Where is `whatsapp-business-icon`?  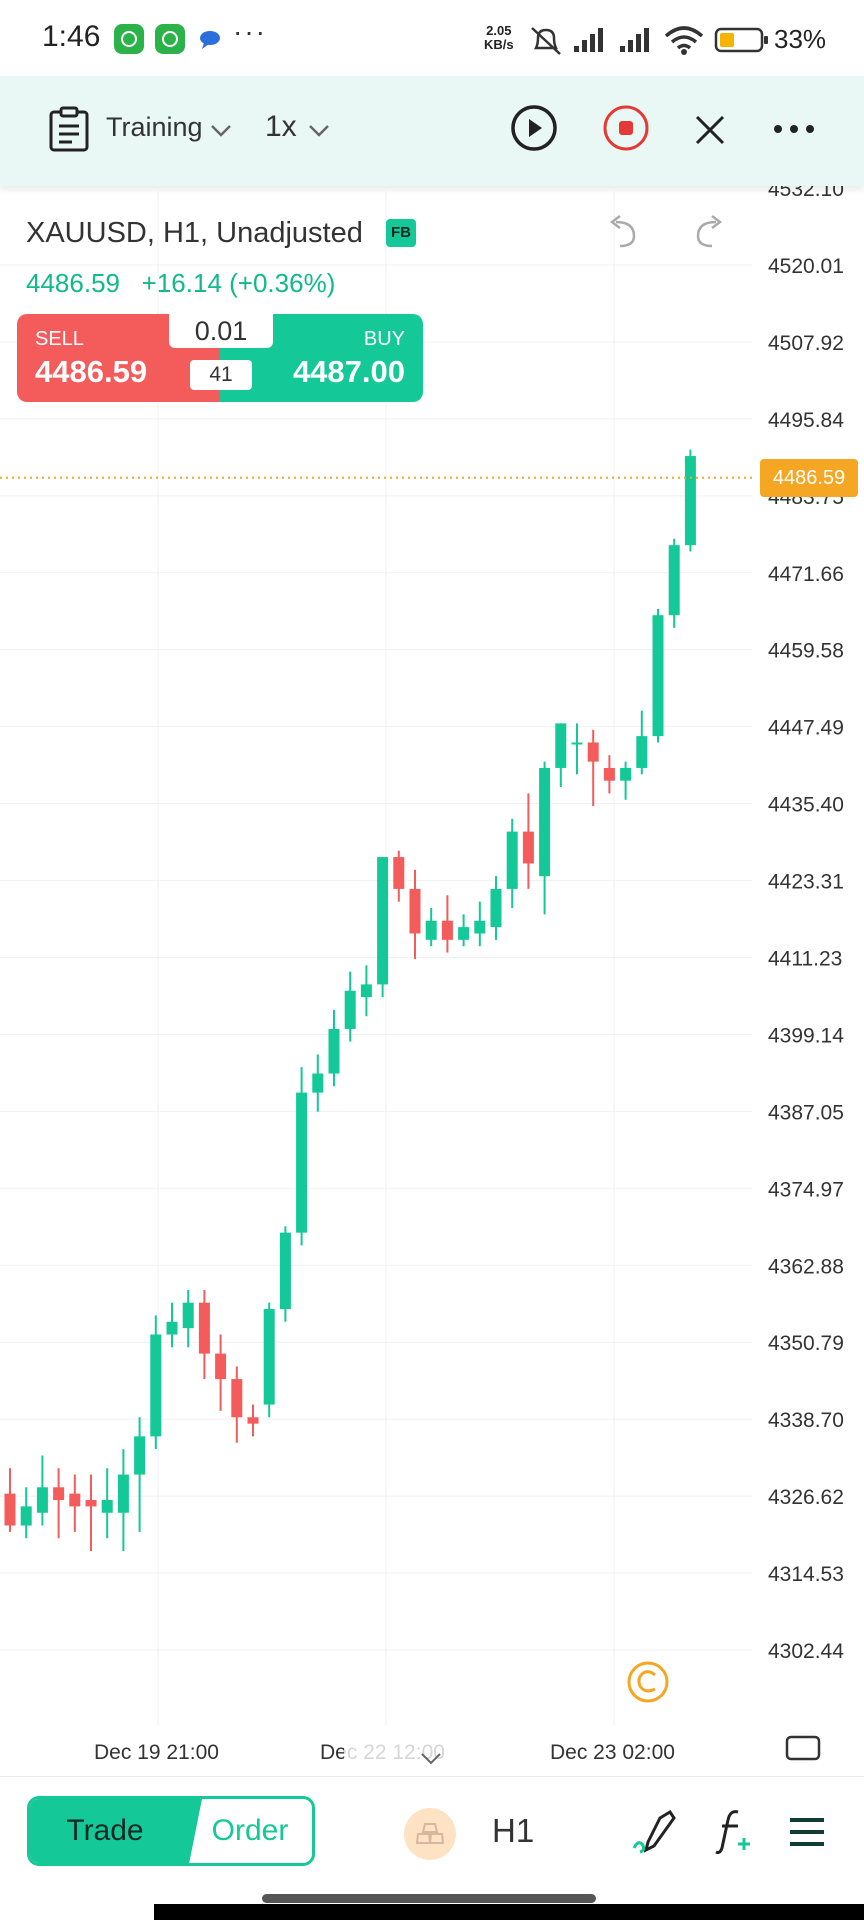 whatsapp-business-icon is located at coordinates (170, 39).